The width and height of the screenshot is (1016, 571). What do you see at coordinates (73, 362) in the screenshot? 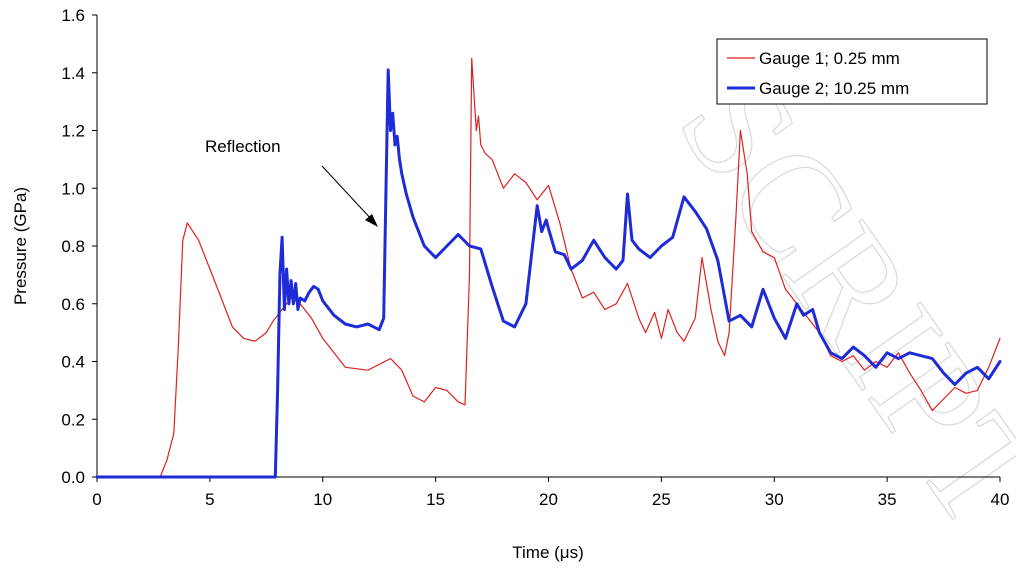
I see `y-tick-label: 0.4` at bounding box center [73, 362].